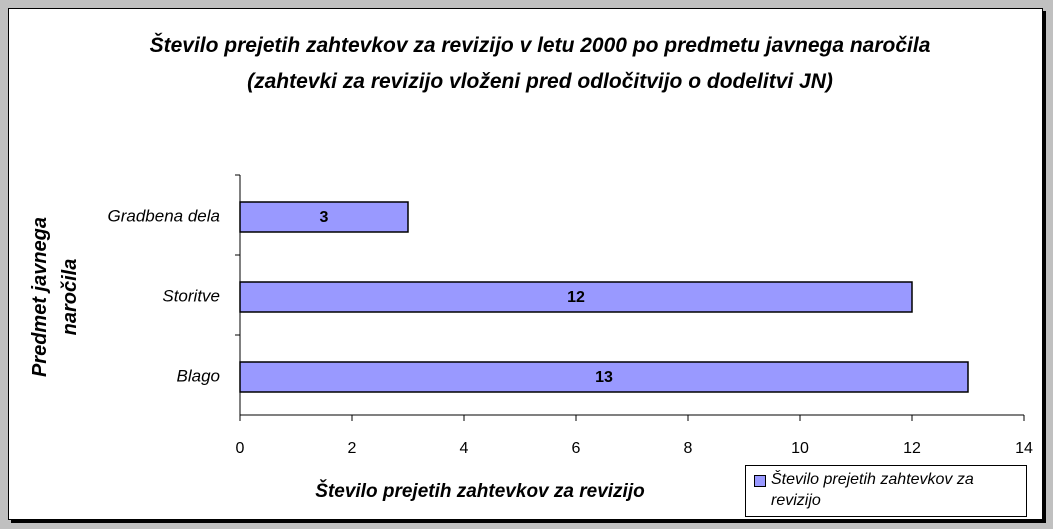 This screenshot has height=529, width=1053. I want to click on data-label: 12, so click(576, 297).